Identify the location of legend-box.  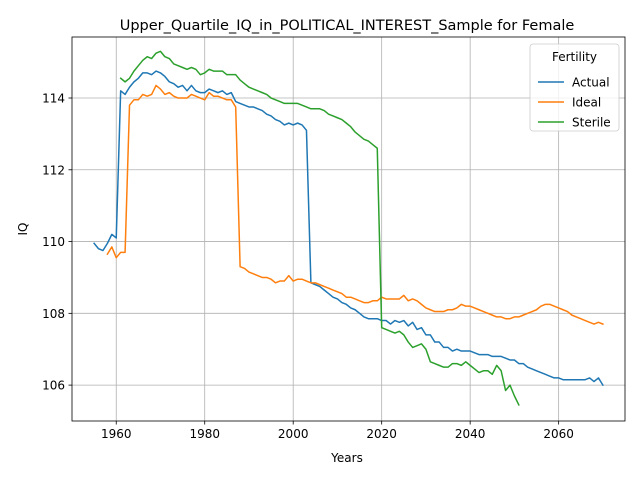
(574, 87).